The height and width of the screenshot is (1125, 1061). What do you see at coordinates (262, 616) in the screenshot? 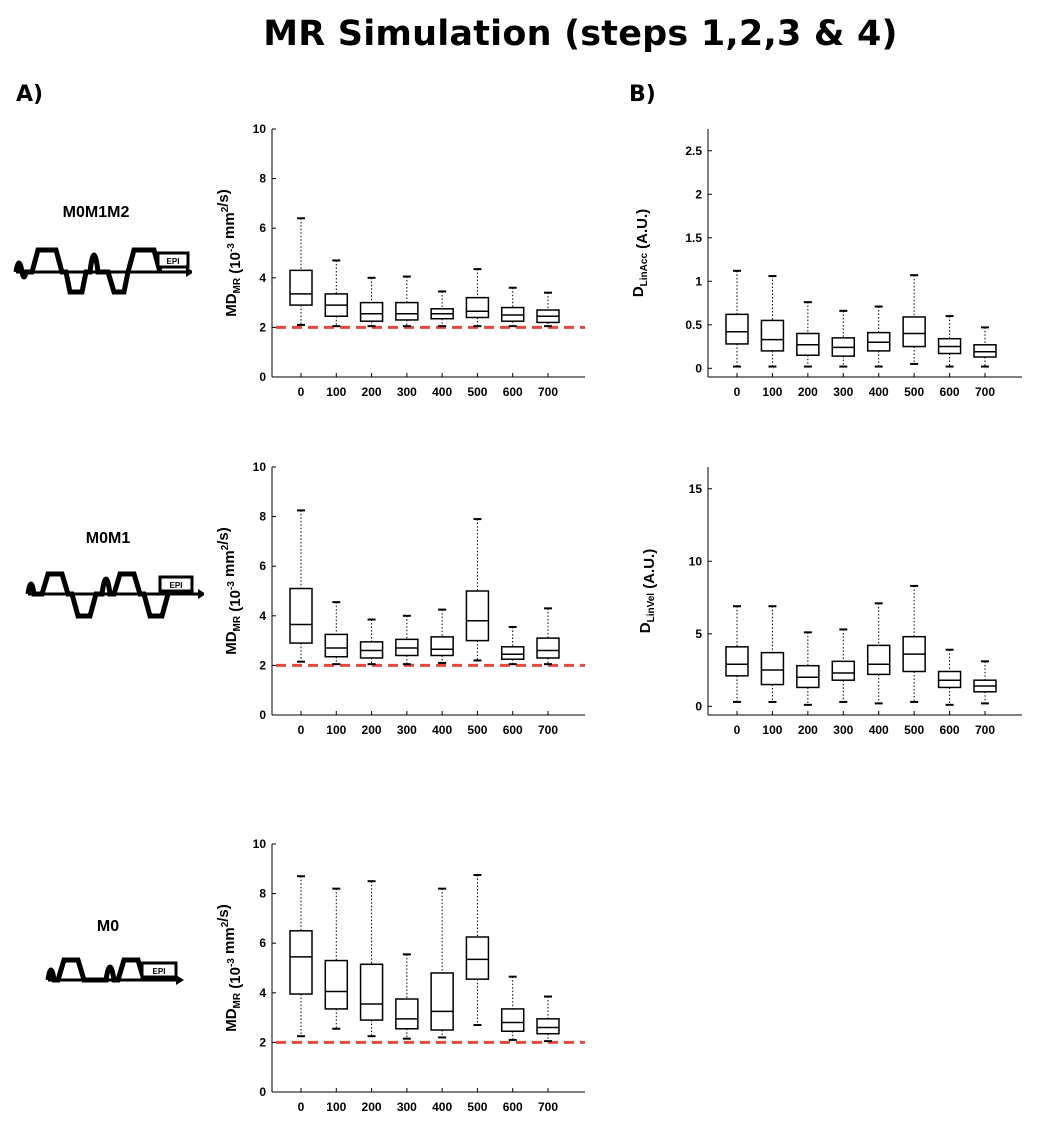
I see `y-tick-label: 4` at bounding box center [262, 616].